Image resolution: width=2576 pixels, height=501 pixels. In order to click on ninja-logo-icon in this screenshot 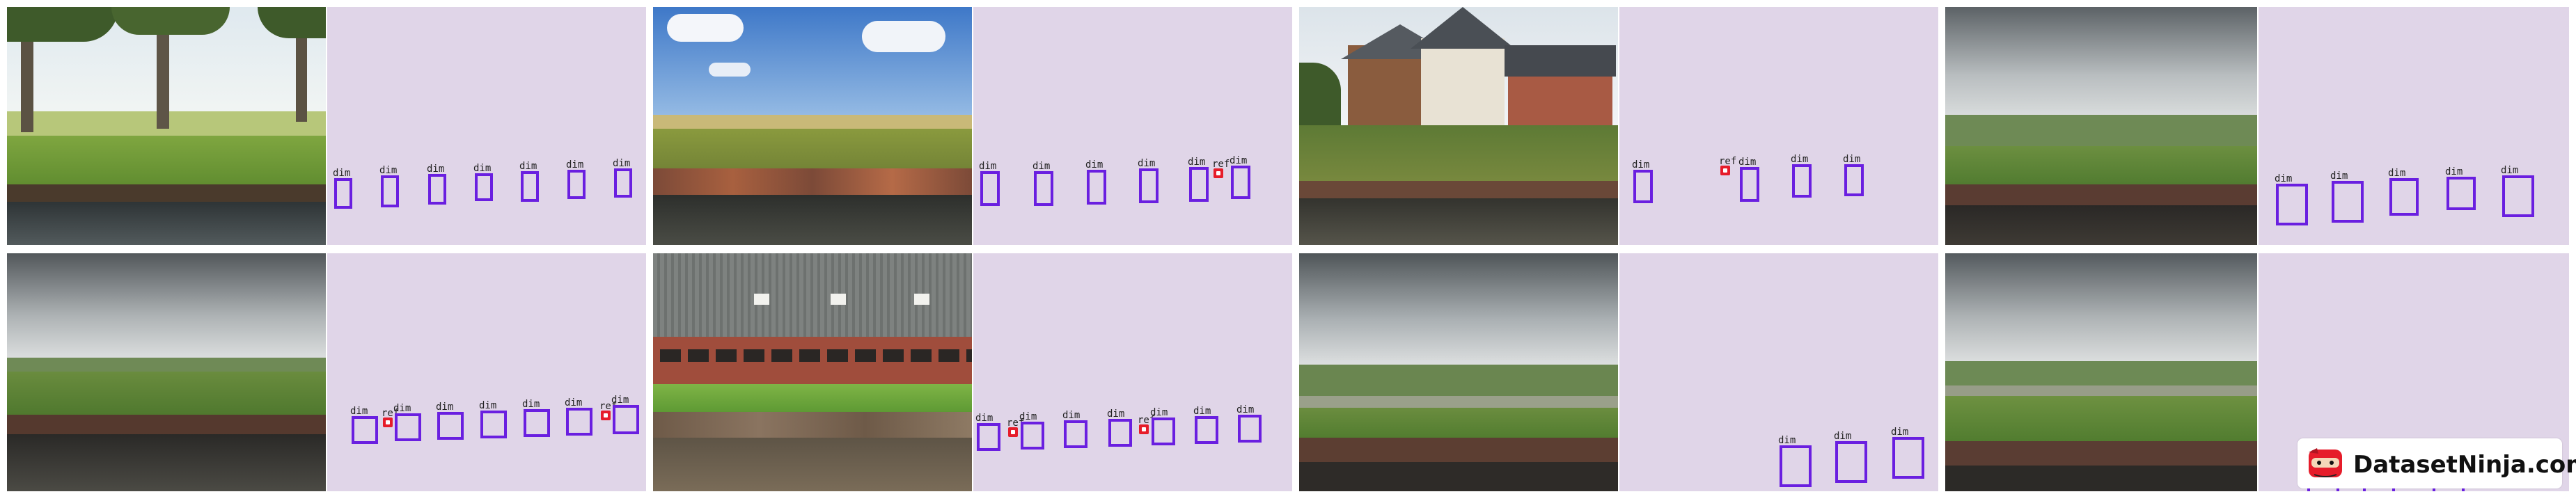, I will do `click(2325, 462)`.